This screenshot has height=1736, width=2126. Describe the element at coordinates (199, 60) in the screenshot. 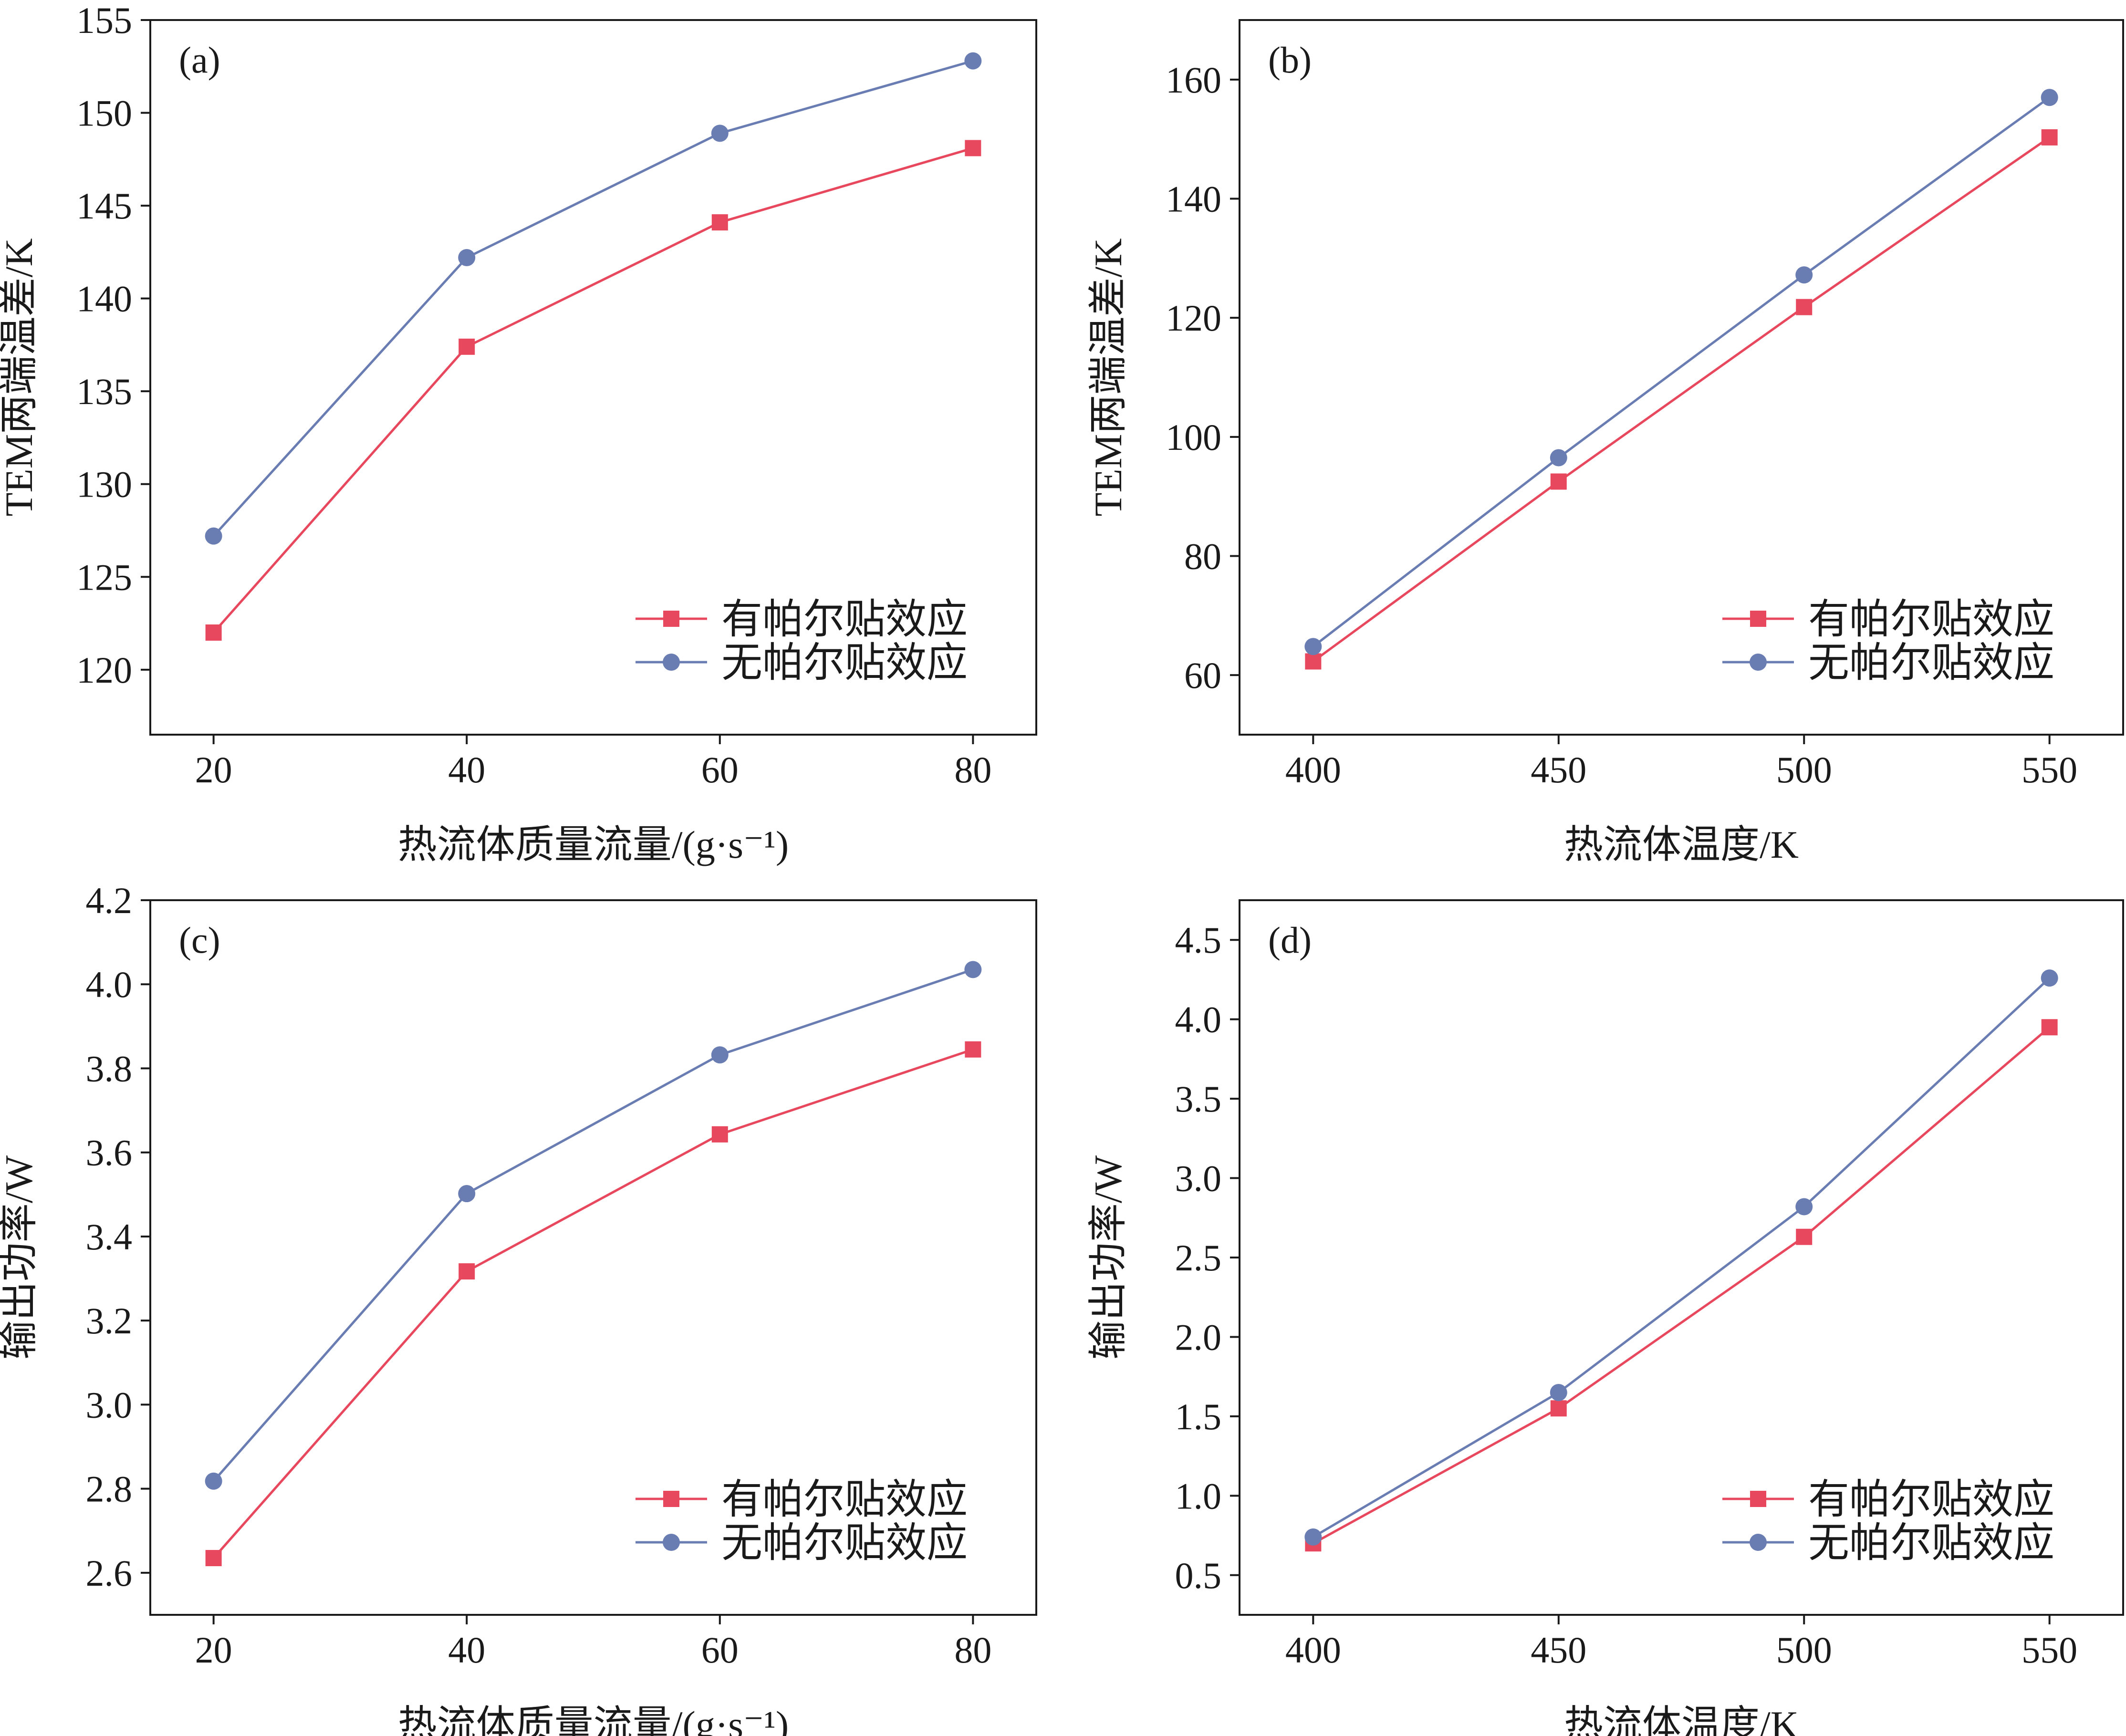

I see `panel-label: (a)` at that location.